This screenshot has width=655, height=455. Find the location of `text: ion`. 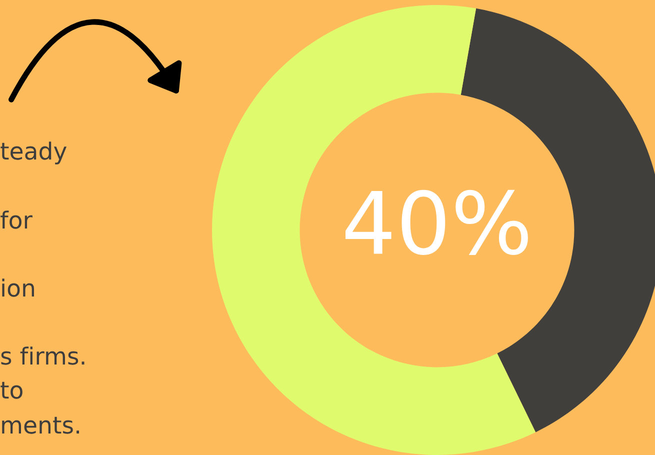

text: ion is located at coordinates (18, 287).